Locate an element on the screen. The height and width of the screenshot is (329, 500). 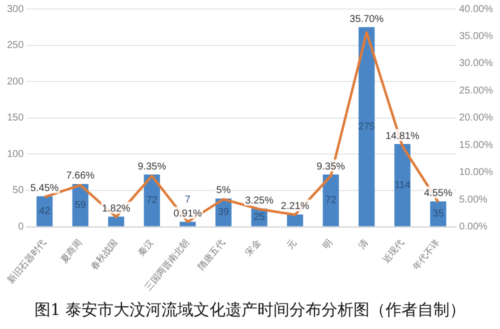
y-tick-label: 250 is located at coordinates (15, 46).